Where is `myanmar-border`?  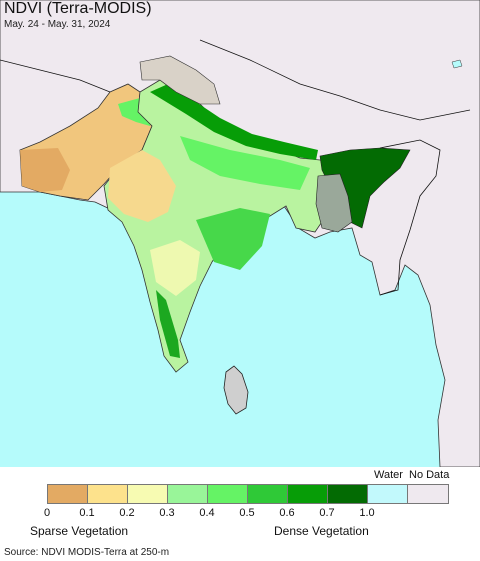 myanmar-border is located at coordinates (410, 217).